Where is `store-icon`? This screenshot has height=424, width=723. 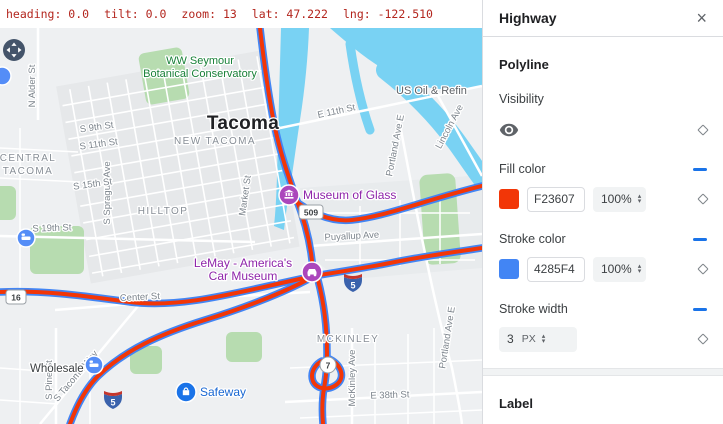 store-icon is located at coordinates (186, 392).